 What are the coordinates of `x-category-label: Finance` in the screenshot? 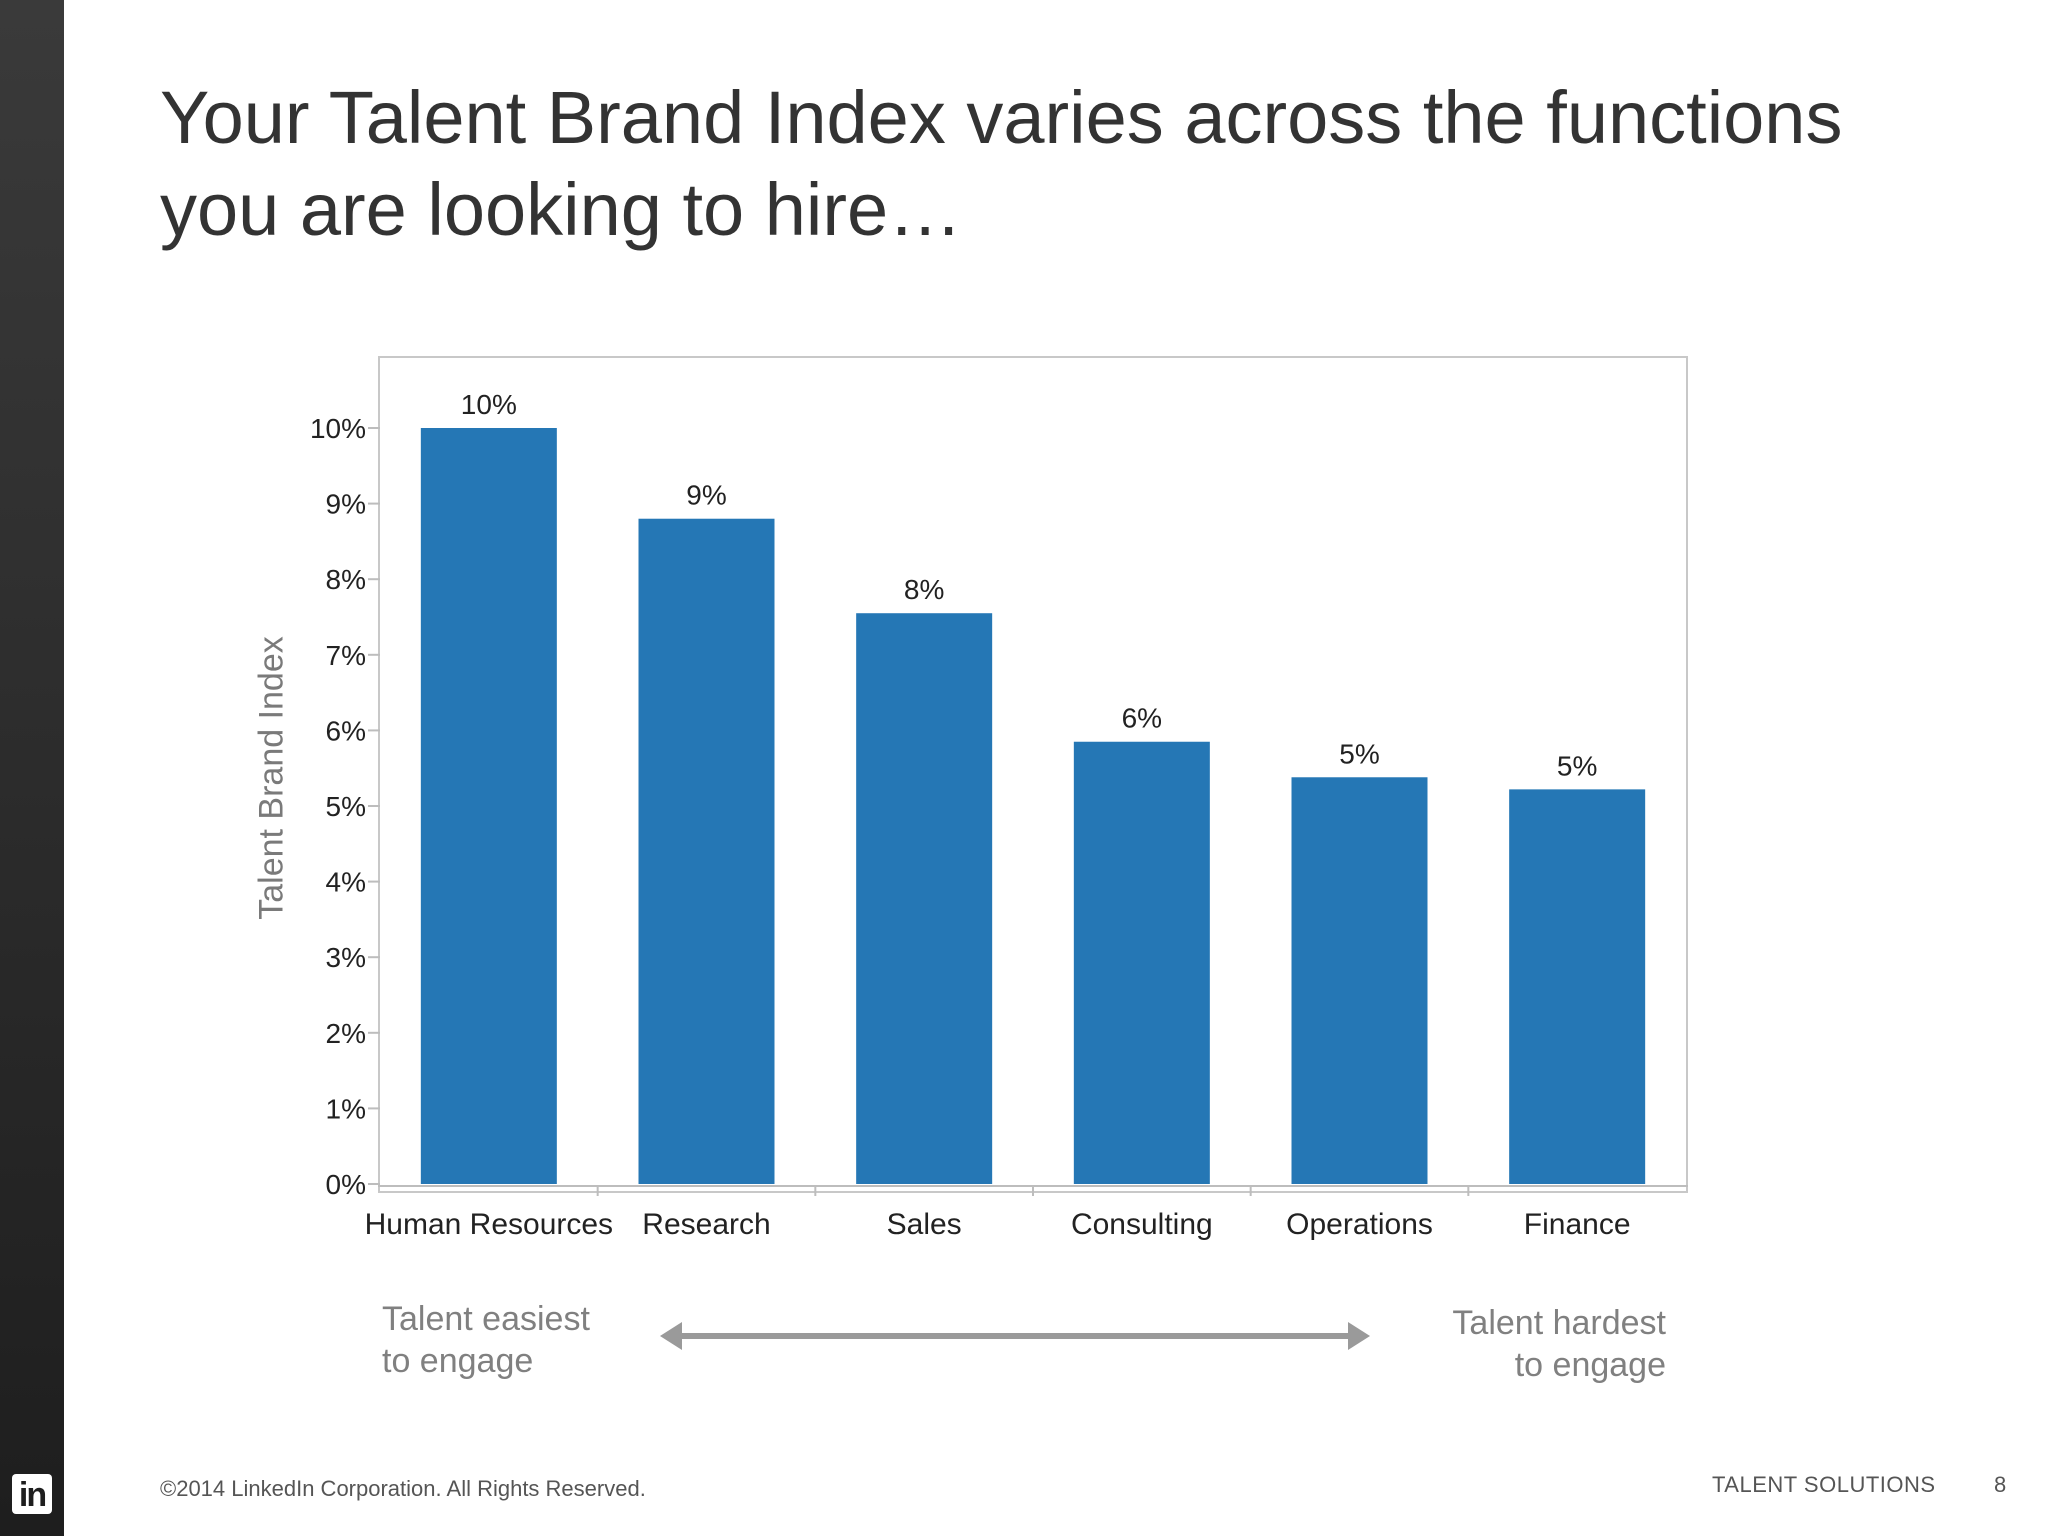 It's located at (1577, 1224).